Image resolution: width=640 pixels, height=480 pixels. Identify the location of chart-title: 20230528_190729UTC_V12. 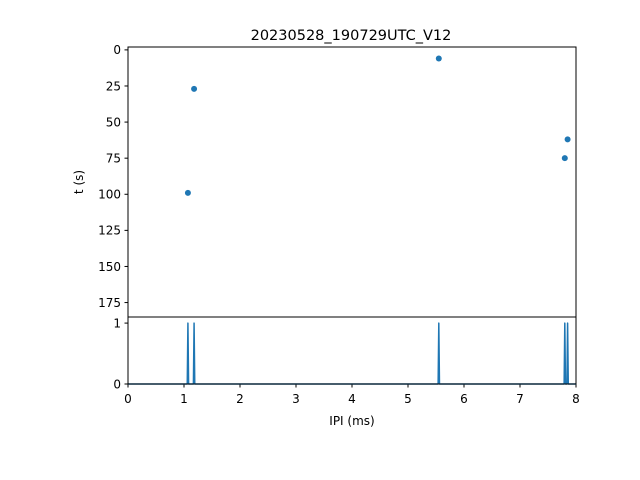
(351, 36).